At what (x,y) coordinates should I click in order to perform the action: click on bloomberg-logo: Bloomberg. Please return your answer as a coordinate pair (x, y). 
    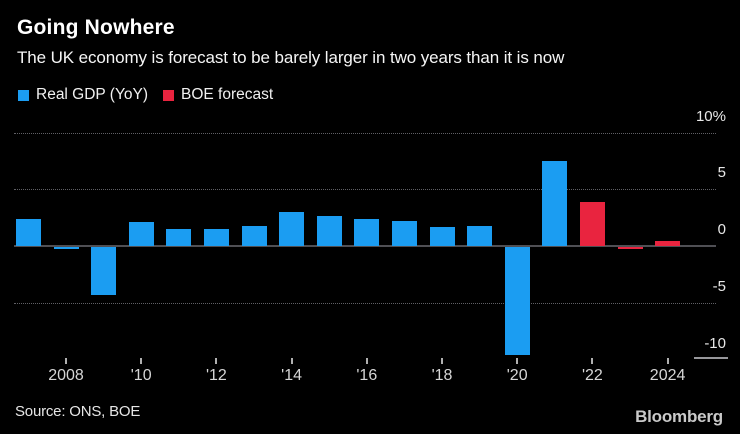
    Looking at the image, I should click on (679, 416).